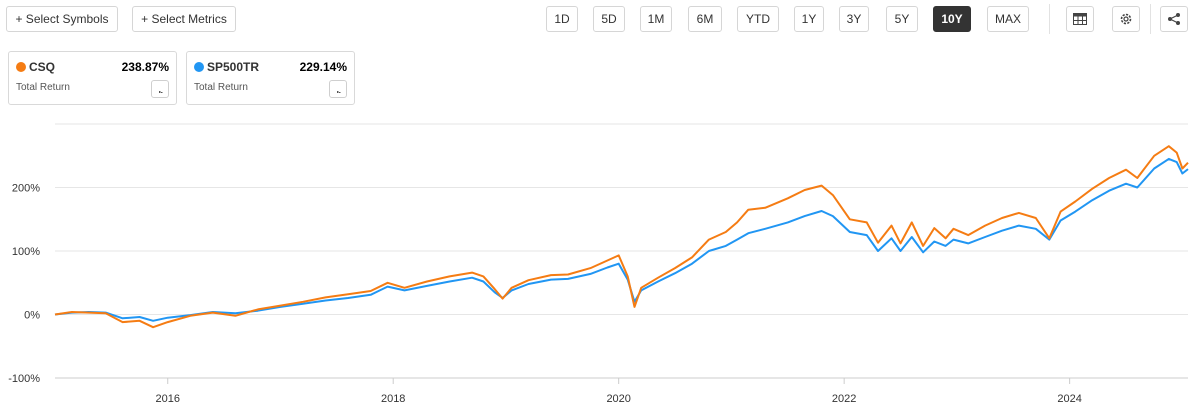 This screenshot has height=415, width=1203. Describe the element at coordinates (42, 67) in the screenshot. I see `legend-symbol: CSQ` at that location.